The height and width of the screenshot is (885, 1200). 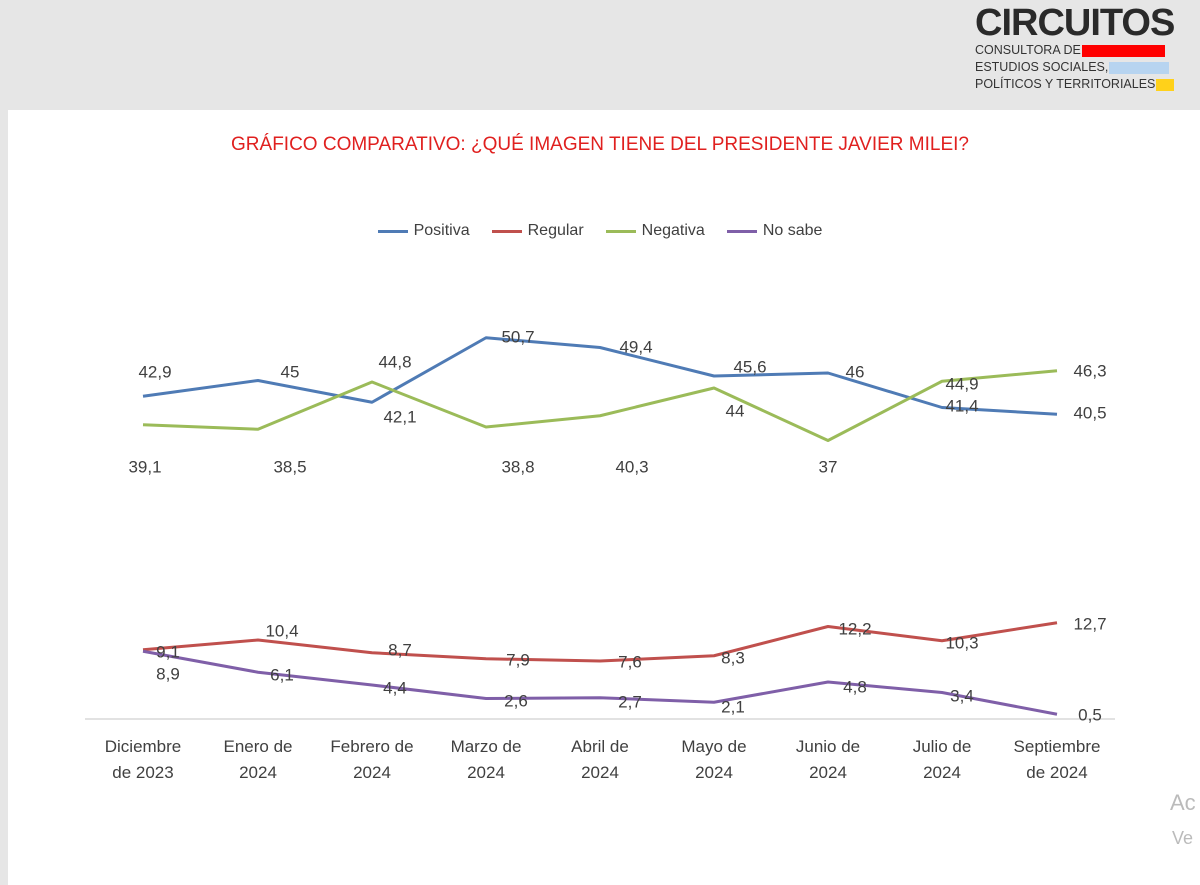 What do you see at coordinates (635, 346) in the screenshot?
I see `data-label: 49,4` at bounding box center [635, 346].